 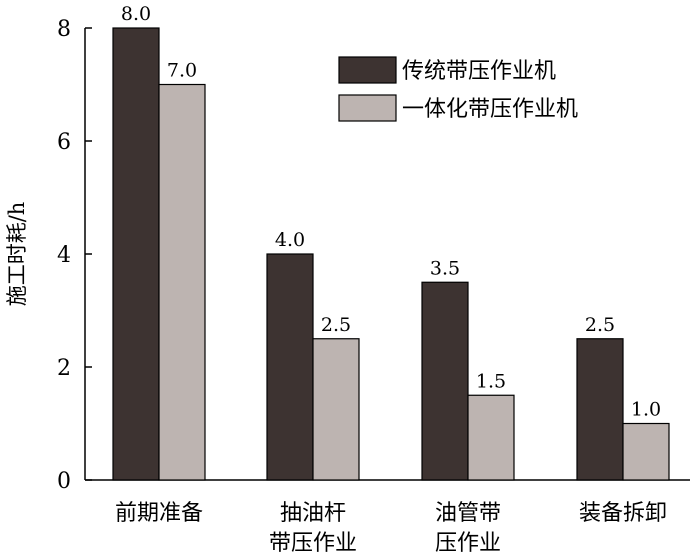 What do you see at coordinates (490, 109) in the screenshot?
I see `legend-label: 一体化带压作业机` at bounding box center [490, 109].